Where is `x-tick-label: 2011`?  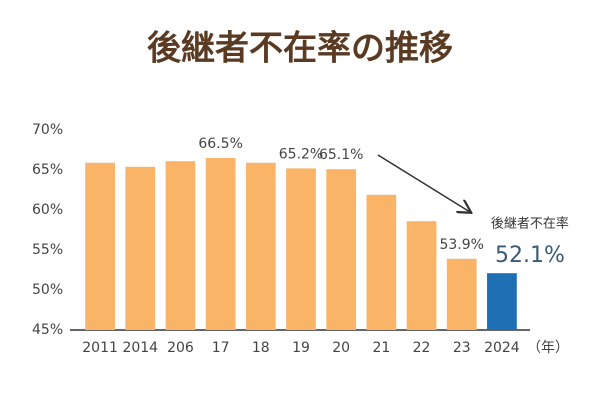
x-tick-label: 2011 is located at coordinates (100, 348).